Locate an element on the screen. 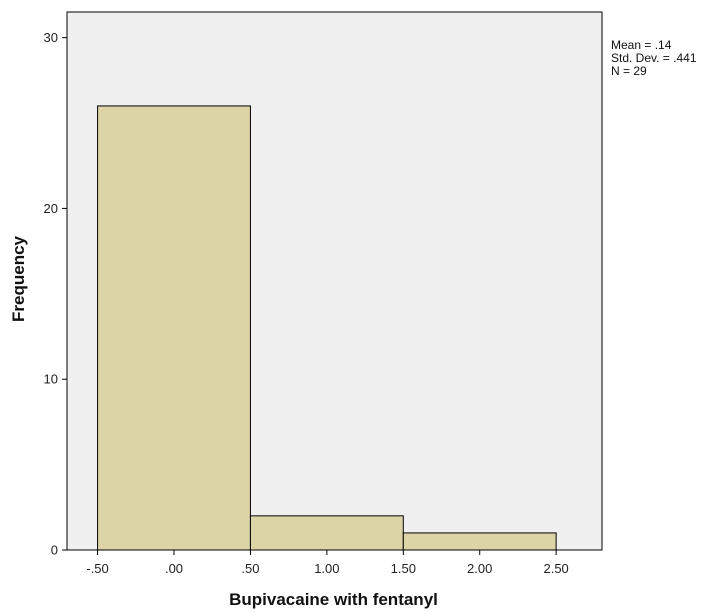 This screenshot has width=726, height=612. x-tick-label: 1.50 is located at coordinates (403, 568).